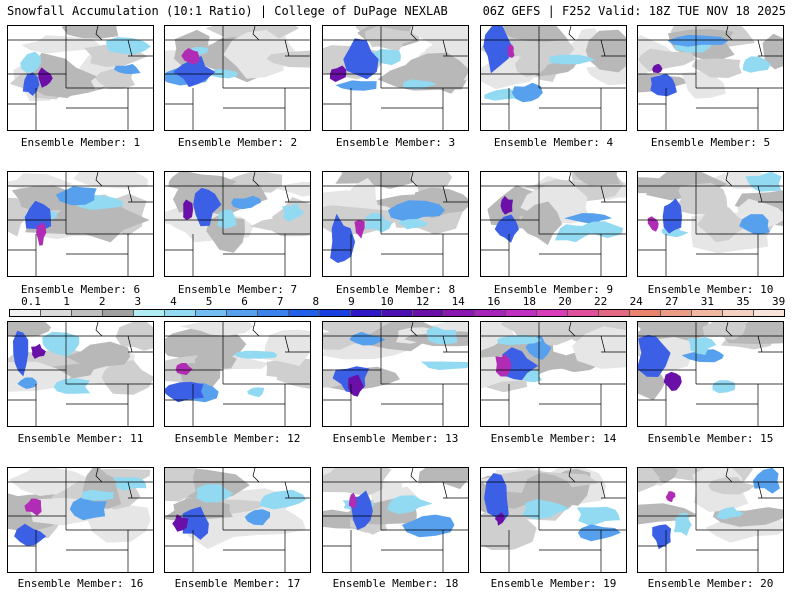 This screenshot has width=800, height=600. Describe the element at coordinates (102, 301) in the screenshot. I see `colorbar-tick-label: 2` at that location.